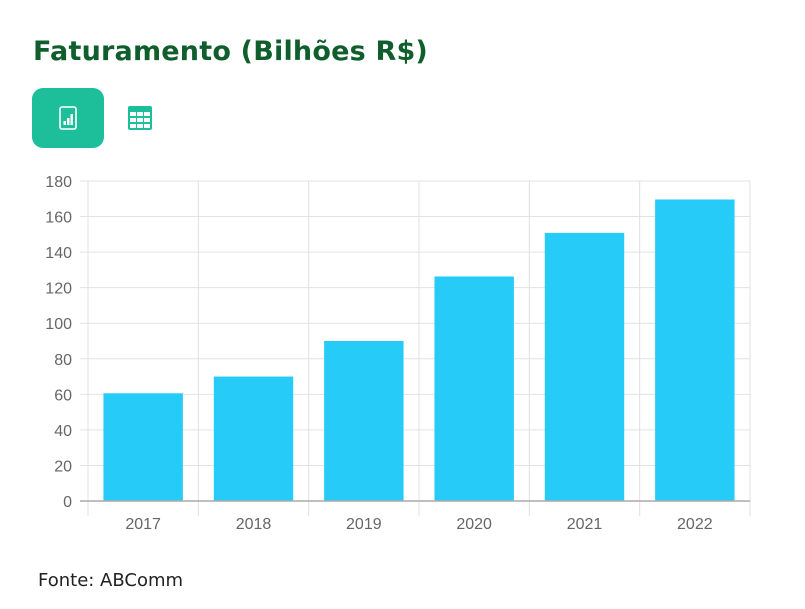  I want to click on y-tick-label: 160, so click(58, 218).